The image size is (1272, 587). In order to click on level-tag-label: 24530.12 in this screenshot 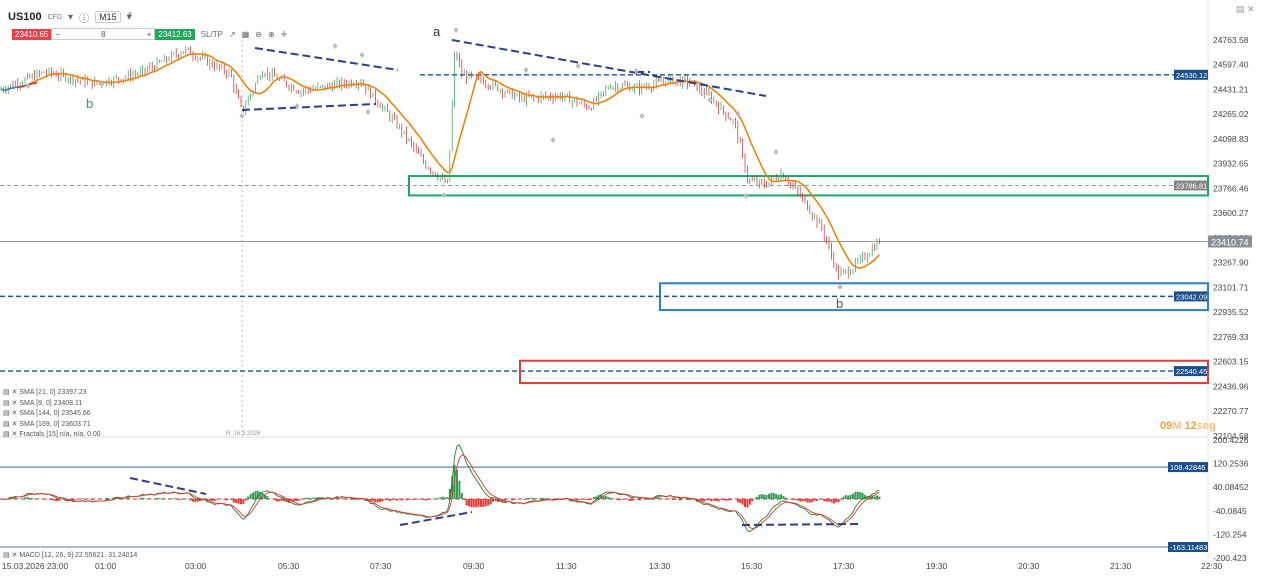, I will do `click(1191, 75)`.